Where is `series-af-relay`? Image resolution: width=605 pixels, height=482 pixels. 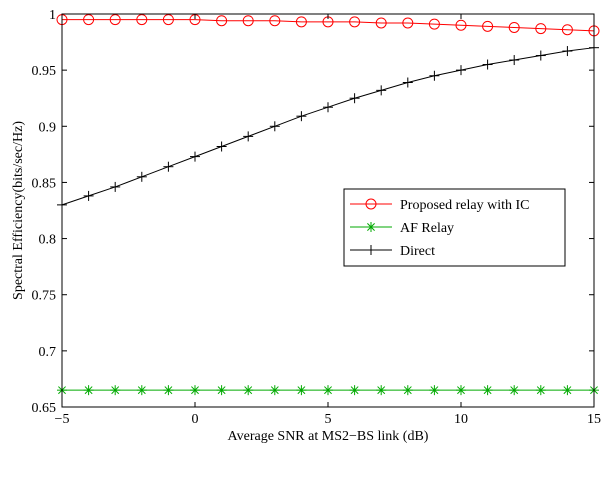 series-af-relay is located at coordinates (328, 390).